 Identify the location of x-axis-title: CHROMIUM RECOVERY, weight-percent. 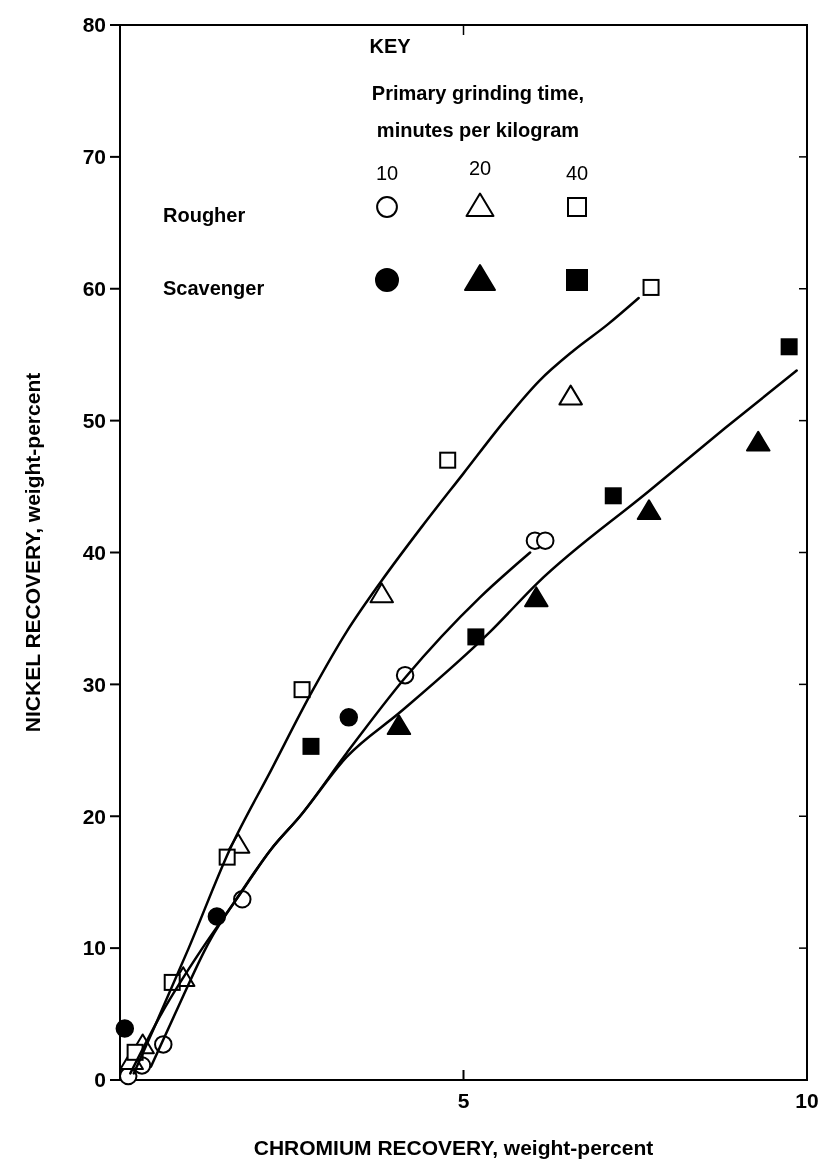
(453, 1147).